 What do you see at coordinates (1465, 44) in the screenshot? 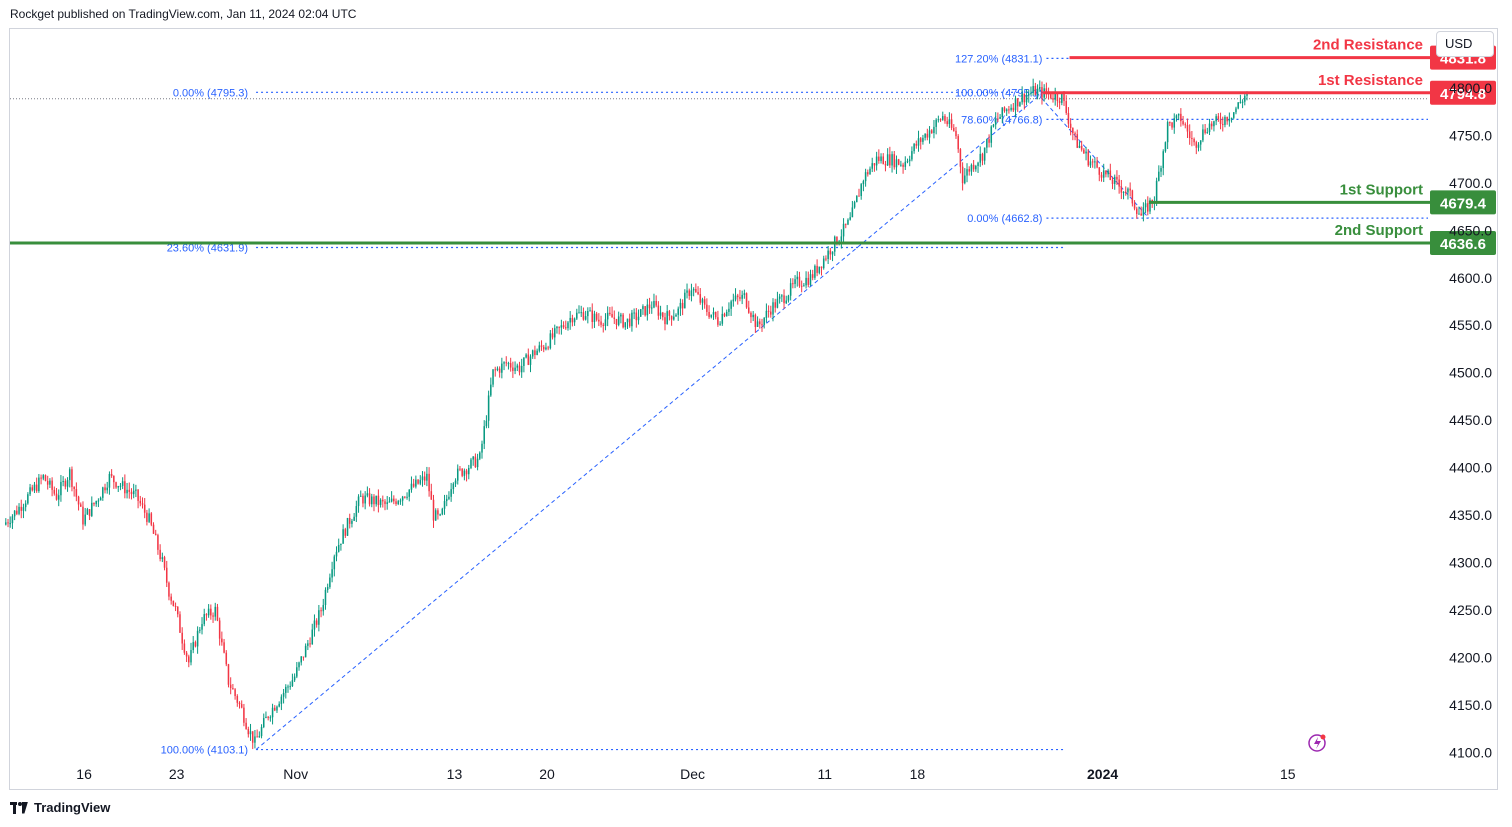
I see `currency-button: USD` at bounding box center [1465, 44].